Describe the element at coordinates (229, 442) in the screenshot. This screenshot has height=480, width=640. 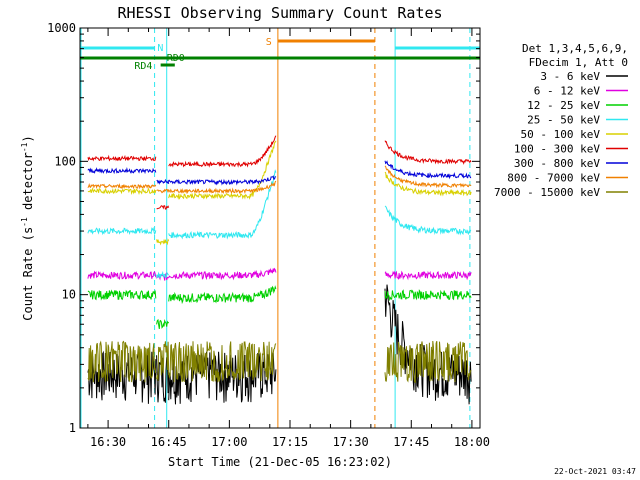
I see `x-tick-label: 17:00` at that location.